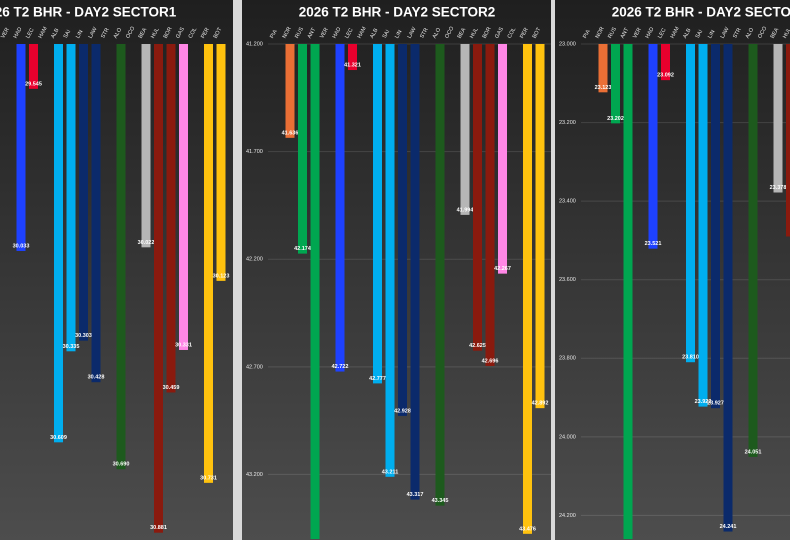 The image size is (790, 540). Describe the element at coordinates (96, 378) in the screenshot. I see `value-label: 30.428` at that location.